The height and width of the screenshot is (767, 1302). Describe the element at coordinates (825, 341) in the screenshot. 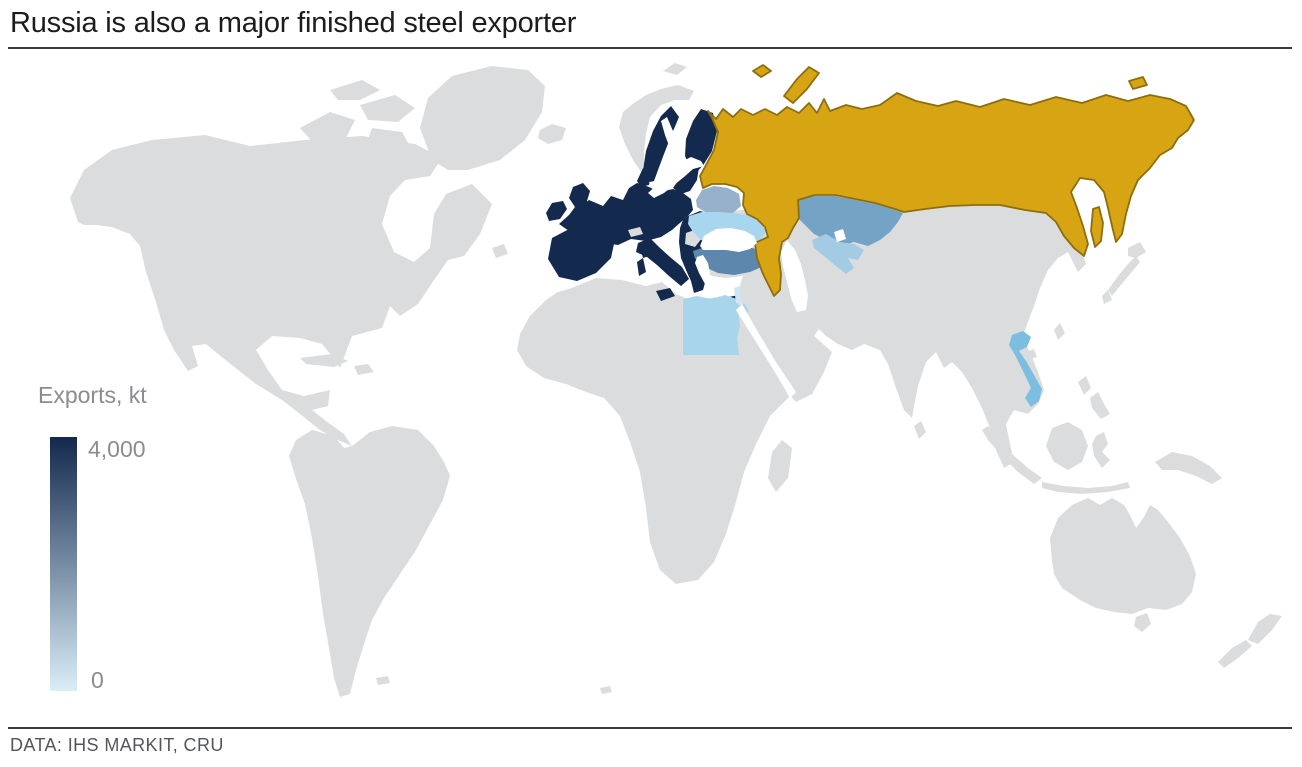

I see `persian-gulf` at that location.